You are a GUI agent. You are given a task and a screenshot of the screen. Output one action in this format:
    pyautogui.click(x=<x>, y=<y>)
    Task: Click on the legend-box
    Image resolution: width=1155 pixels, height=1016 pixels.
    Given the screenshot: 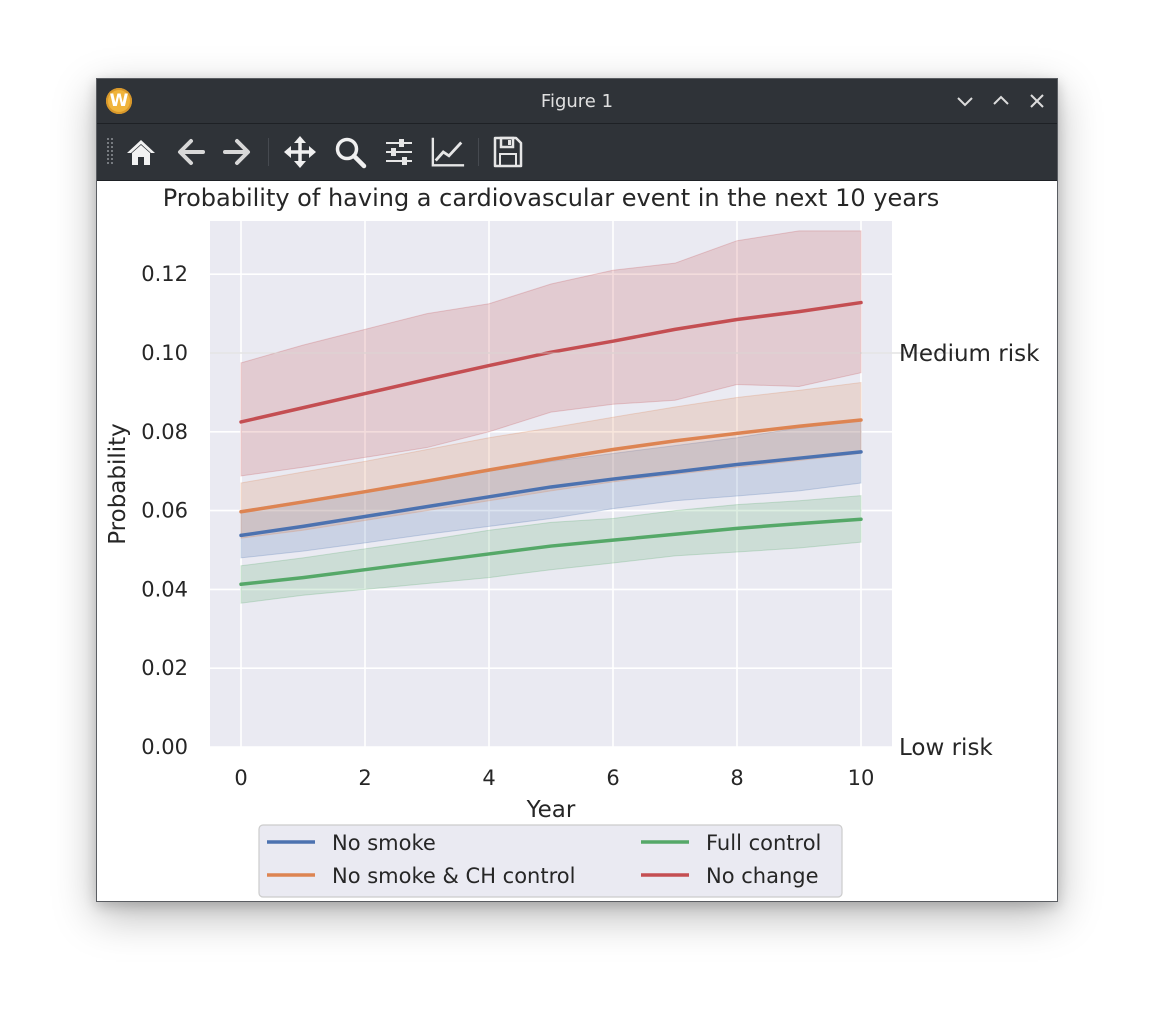 What is the action you would take?
    pyautogui.click(x=550, y=861)
    